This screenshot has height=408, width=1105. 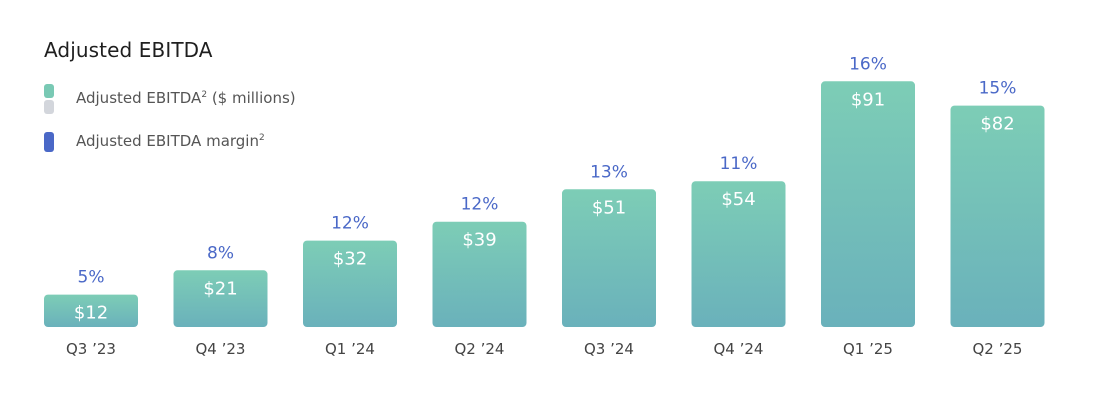 What do you see at coordinates (221, 349) in the screenshot?
I see `x-axis-tick-label: Q4 ’23` at bounding box center [221, 349].